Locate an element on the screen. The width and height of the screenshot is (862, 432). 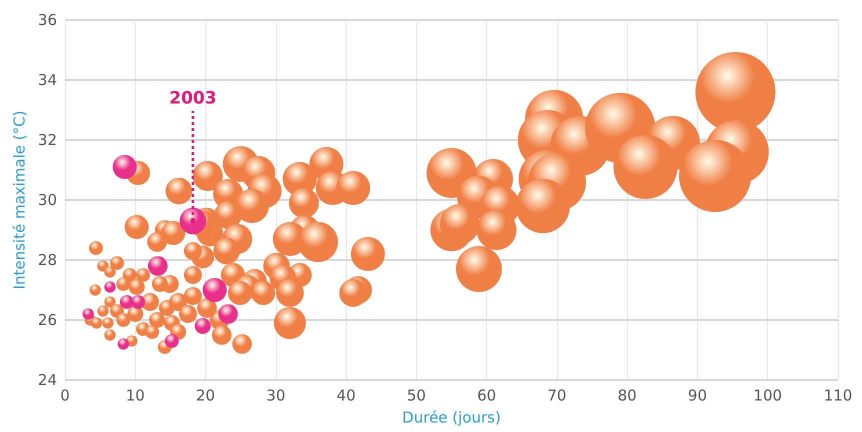
y-tick-label: 24 is located at coordinates (47, 380).